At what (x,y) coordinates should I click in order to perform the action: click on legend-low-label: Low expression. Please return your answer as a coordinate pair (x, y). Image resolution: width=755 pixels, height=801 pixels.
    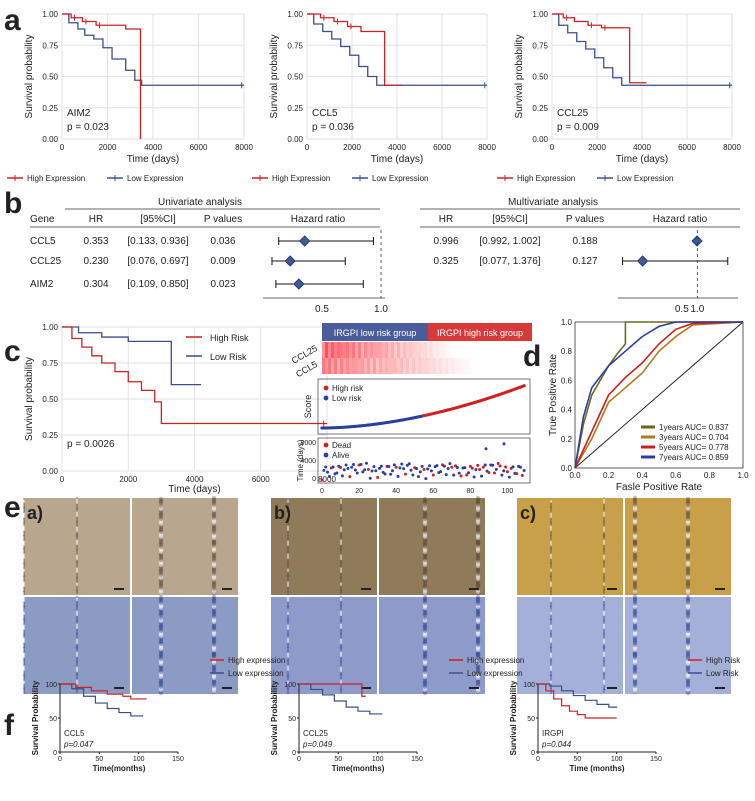
    Looking at the image, I should click on (256, 673).